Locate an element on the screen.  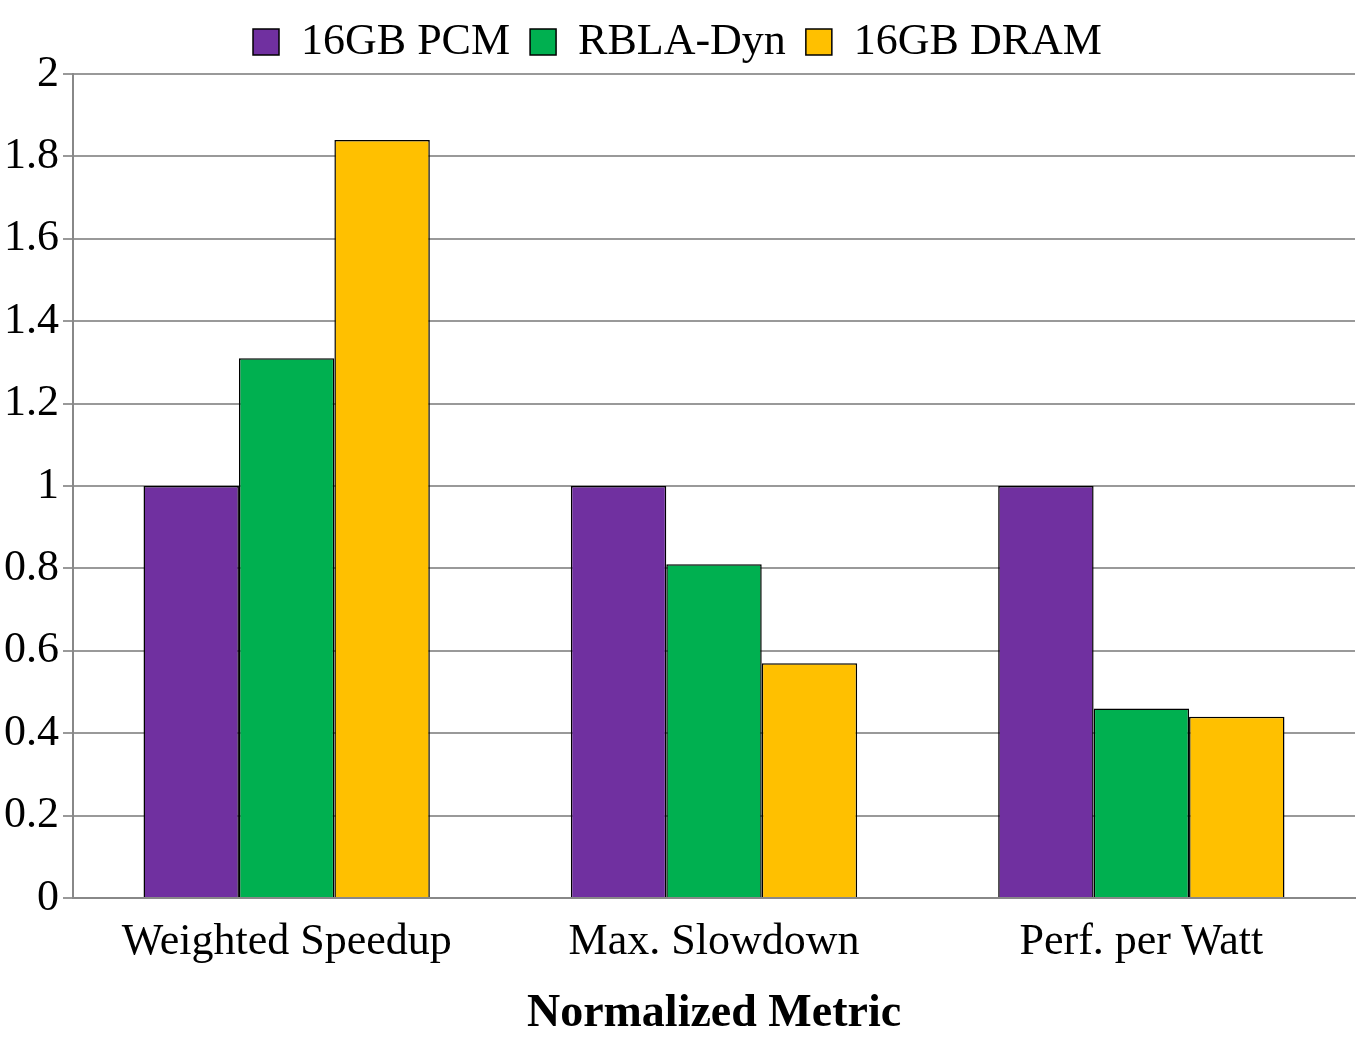
y-tick-label: 0 is located at coordinates (48, 895).